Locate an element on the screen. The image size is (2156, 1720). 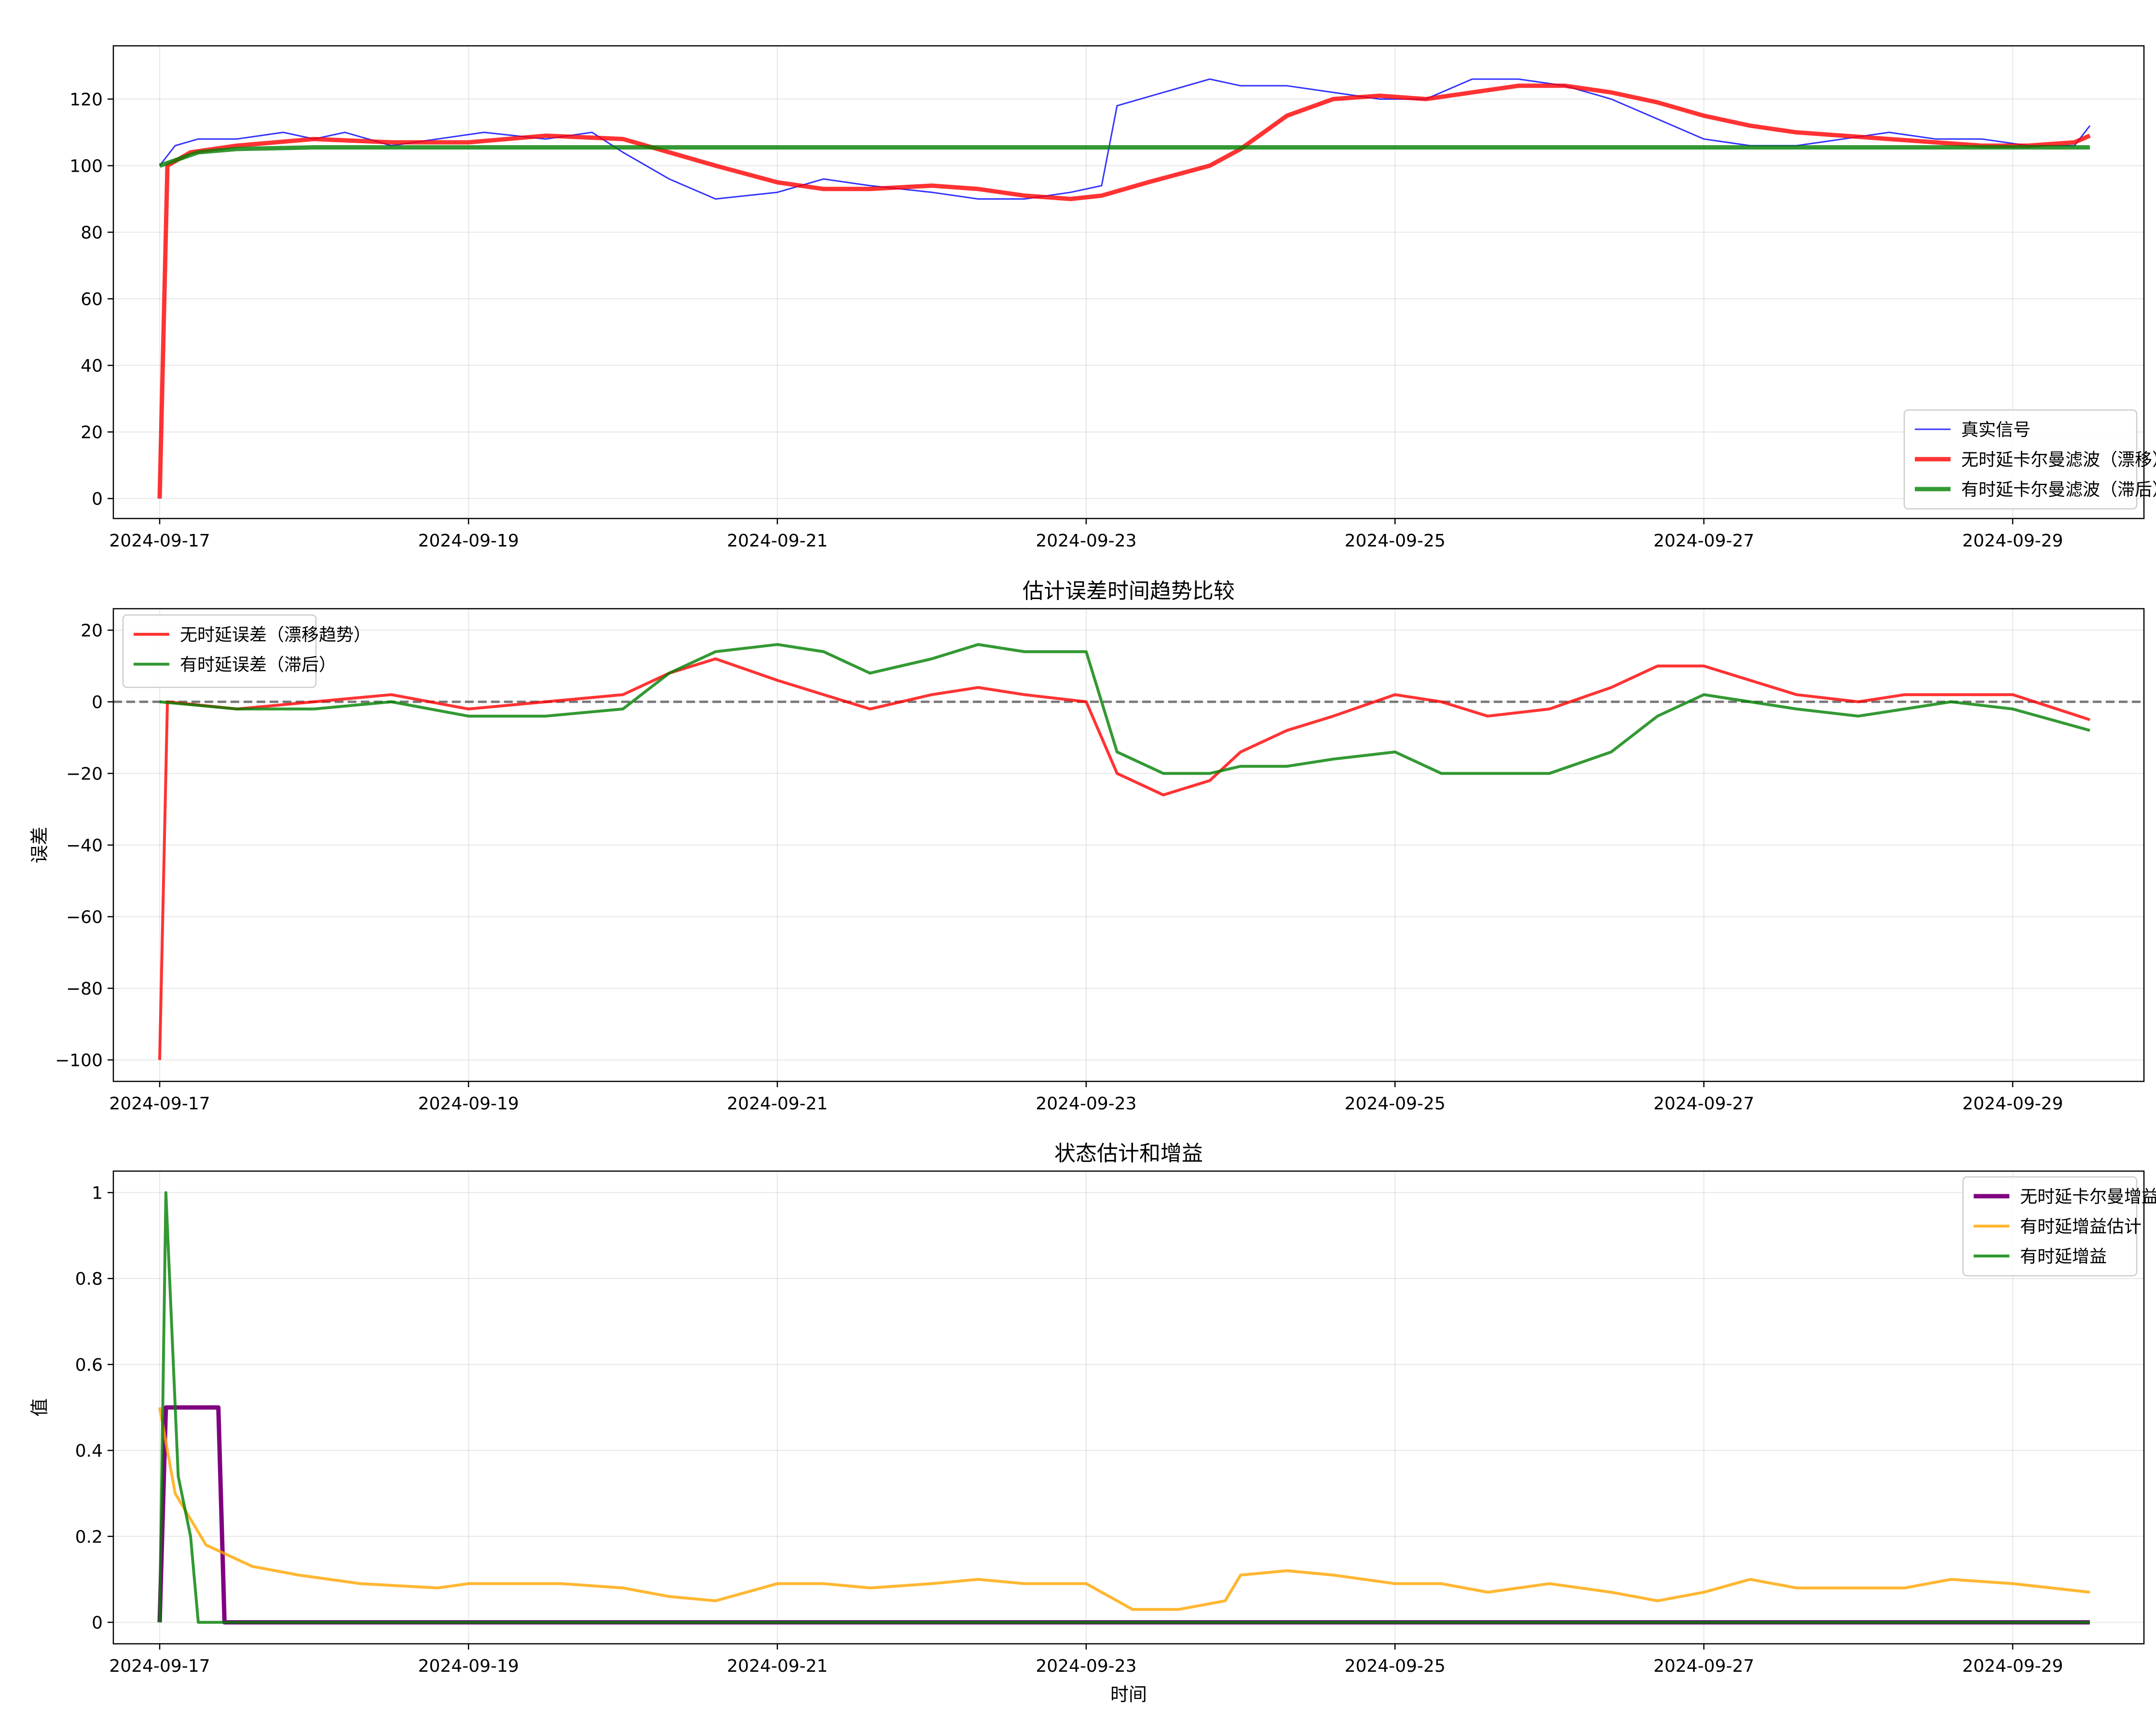
legend-entry-1: 无时延误差（漂移趋势） is located at coordinates (275, 635).